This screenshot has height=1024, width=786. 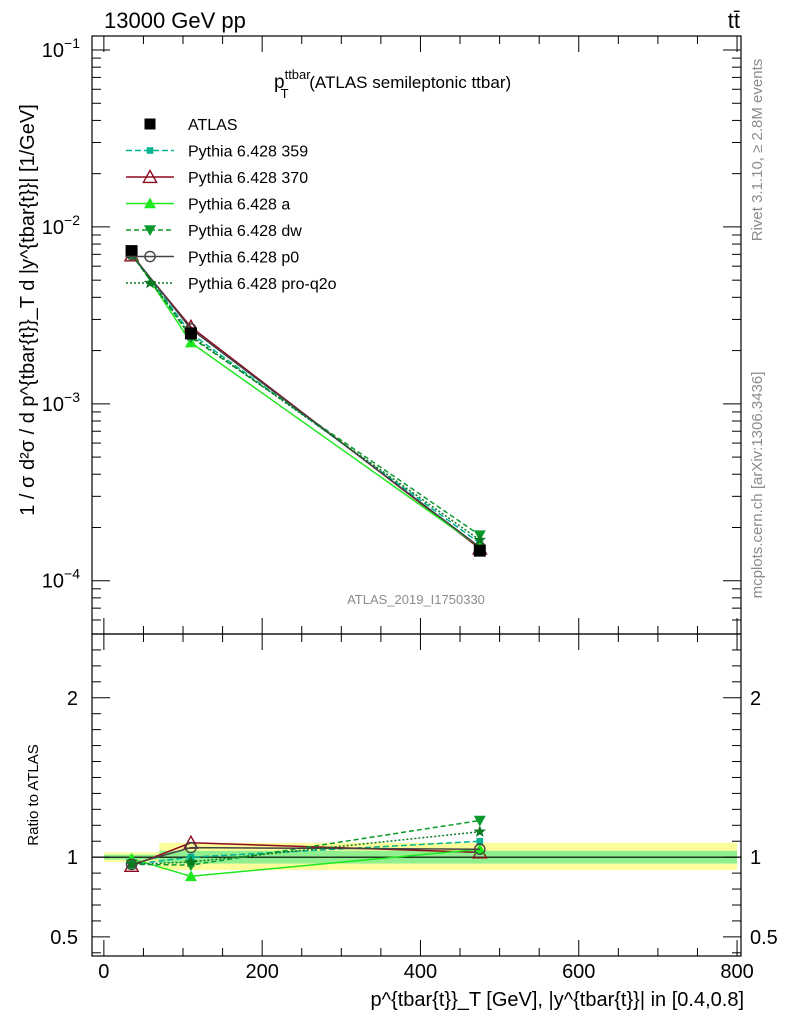 I want to click on legend-label: Pythia 6.428 370, so click(x=248, y=178).